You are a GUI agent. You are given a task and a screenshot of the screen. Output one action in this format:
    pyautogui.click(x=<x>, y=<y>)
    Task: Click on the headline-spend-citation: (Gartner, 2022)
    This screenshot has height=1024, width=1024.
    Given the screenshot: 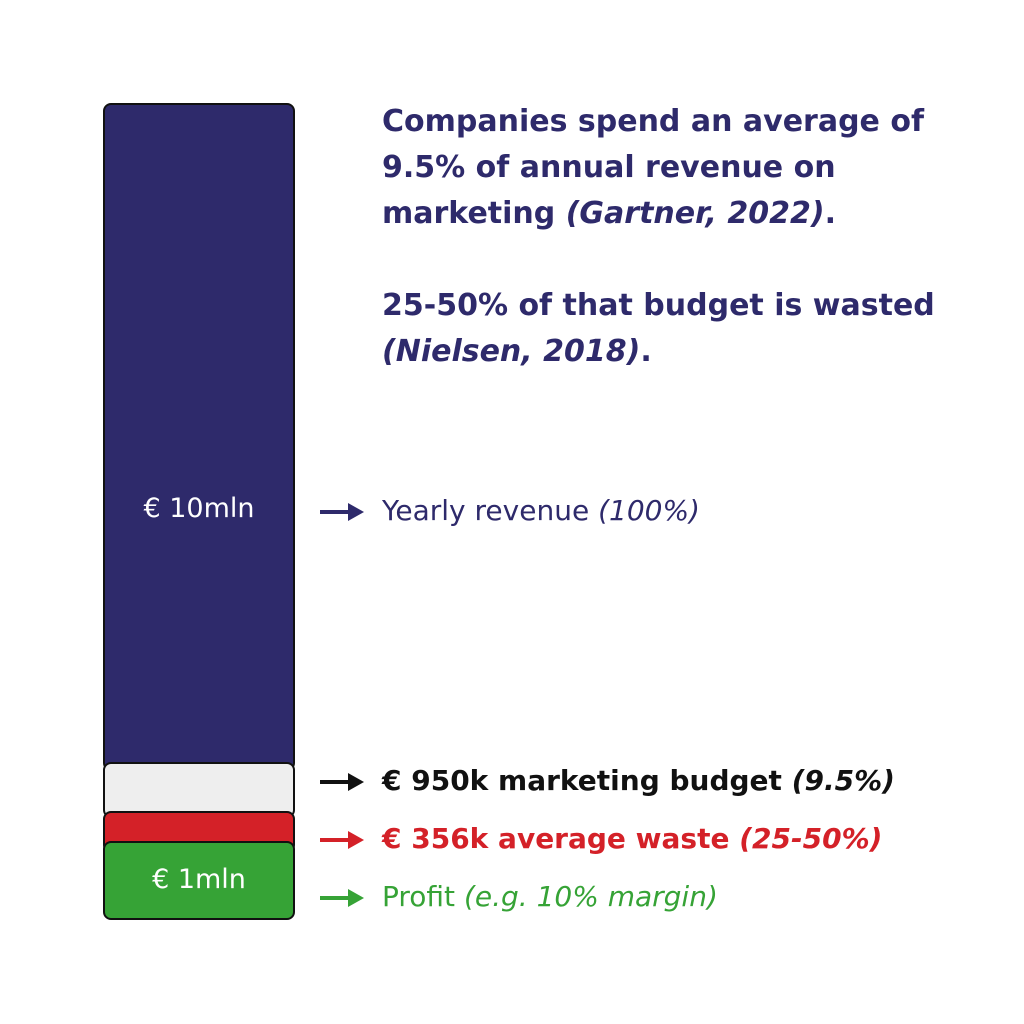 What is the action you would take?
    pyautogui.click(x=695, y=213)
    